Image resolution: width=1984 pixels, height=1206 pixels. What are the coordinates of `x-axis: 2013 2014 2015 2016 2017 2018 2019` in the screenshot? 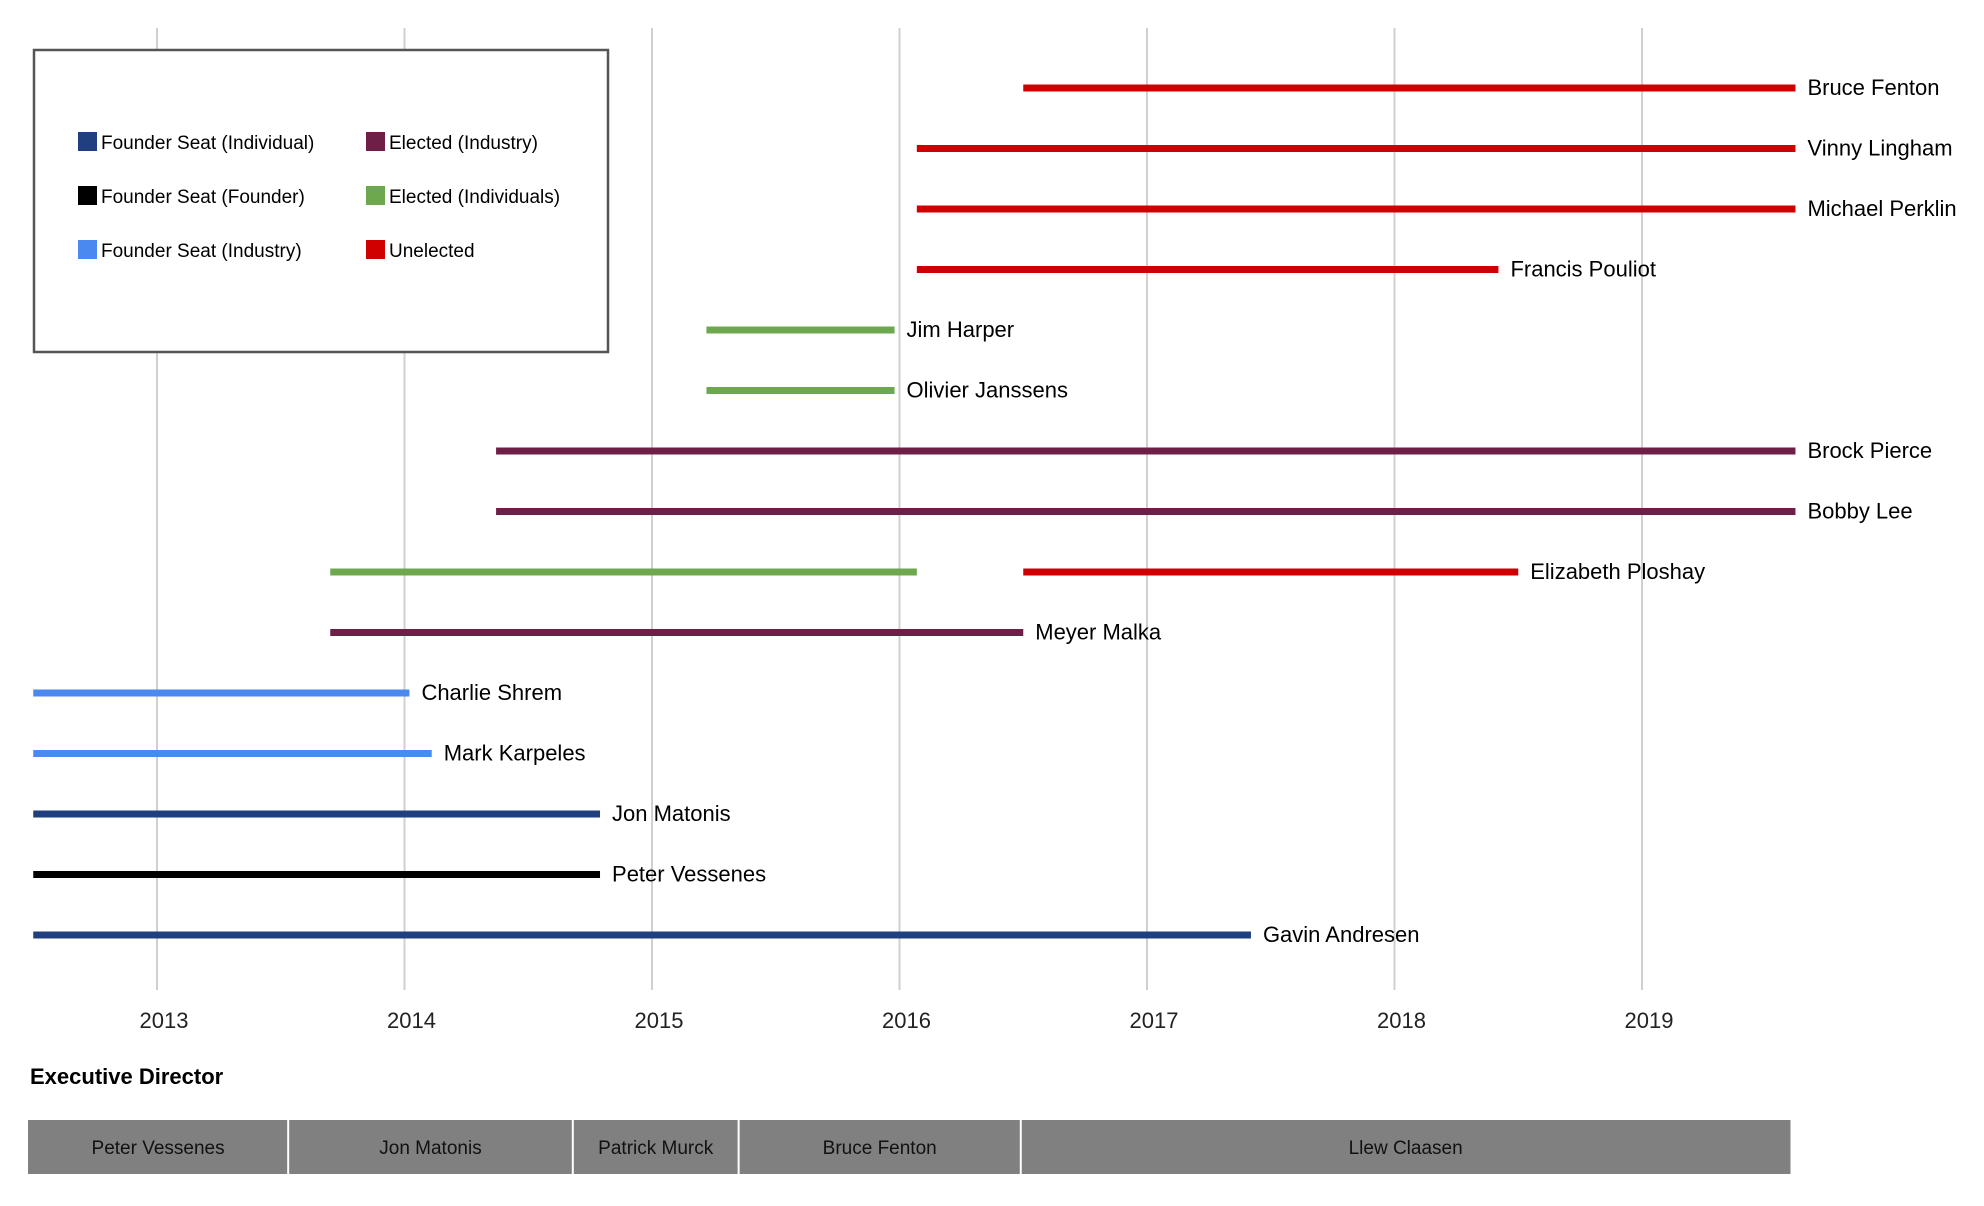 It's located at (907, 1020).